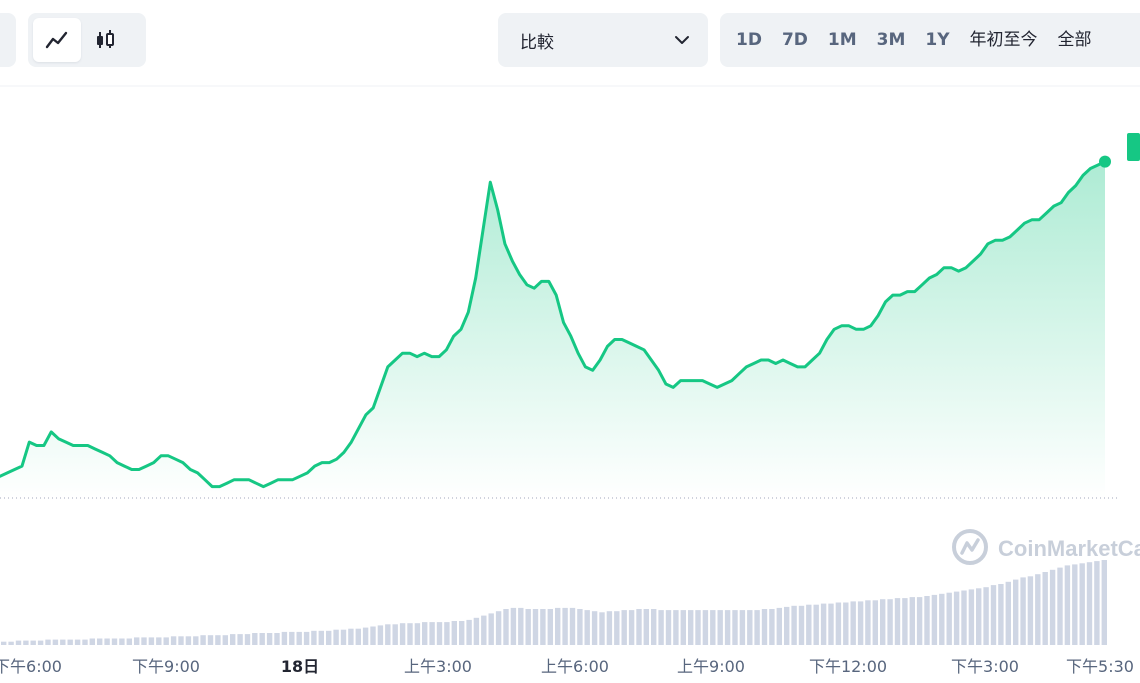  Describe the element at coordinates (1100, 666) in the screenshot. I see `x-tick-label: 下午5:30` at that location.